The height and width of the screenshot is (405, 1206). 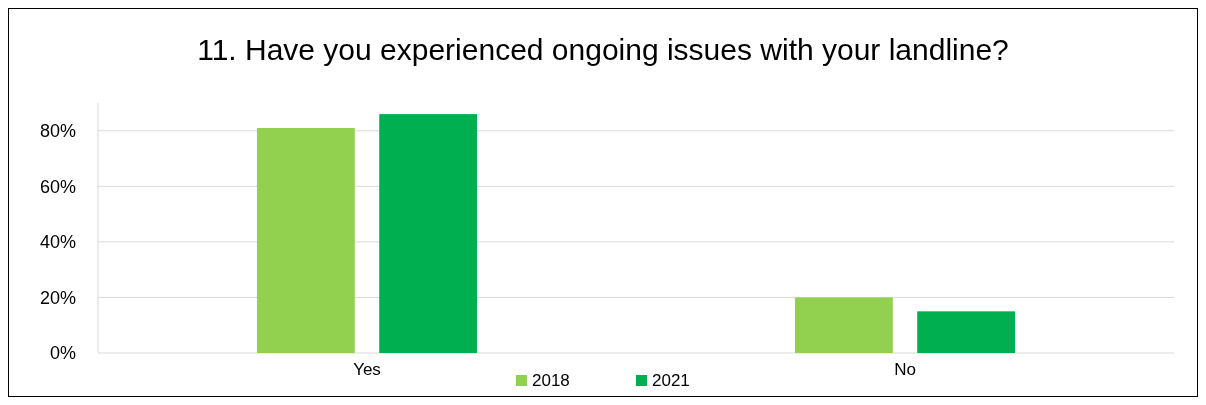 What do you see at coordinates (57, 186) in the screenshot?
I see `y-tick-label: 60%` at bounding box center [57, 186].